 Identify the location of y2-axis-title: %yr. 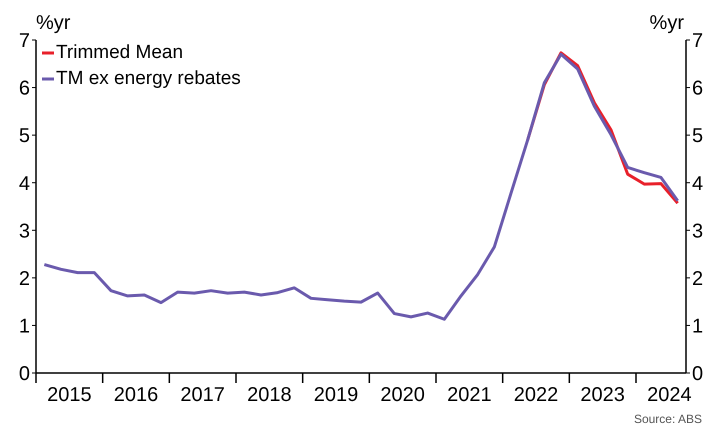
(667, 23).